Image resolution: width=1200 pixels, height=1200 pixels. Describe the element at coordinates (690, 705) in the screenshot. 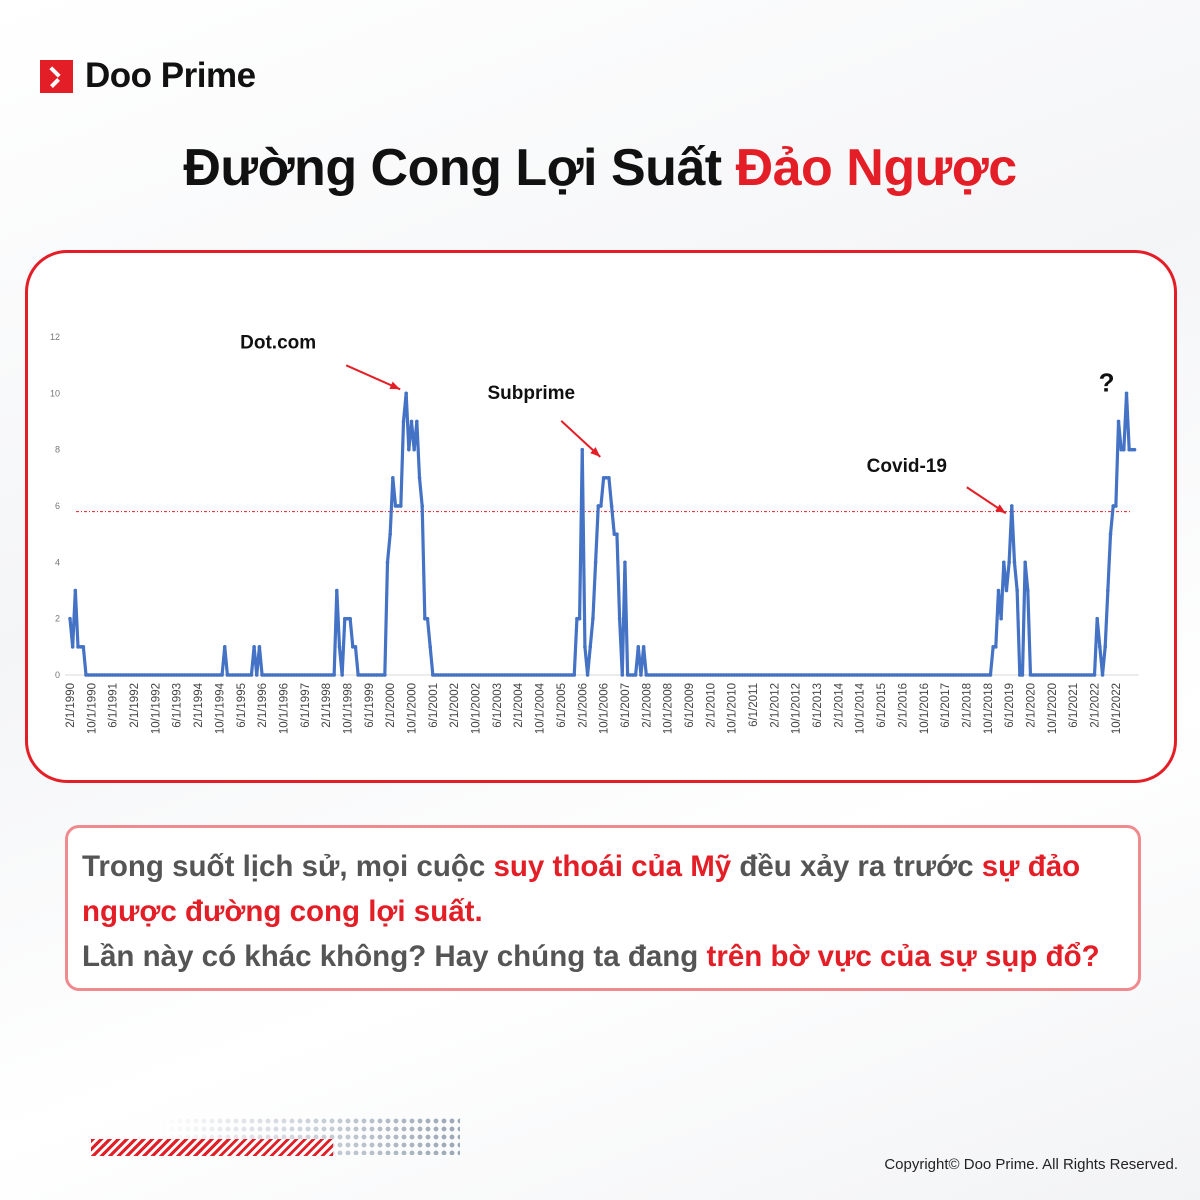

I see `x-tick-label: 6/1/2009` at that location.